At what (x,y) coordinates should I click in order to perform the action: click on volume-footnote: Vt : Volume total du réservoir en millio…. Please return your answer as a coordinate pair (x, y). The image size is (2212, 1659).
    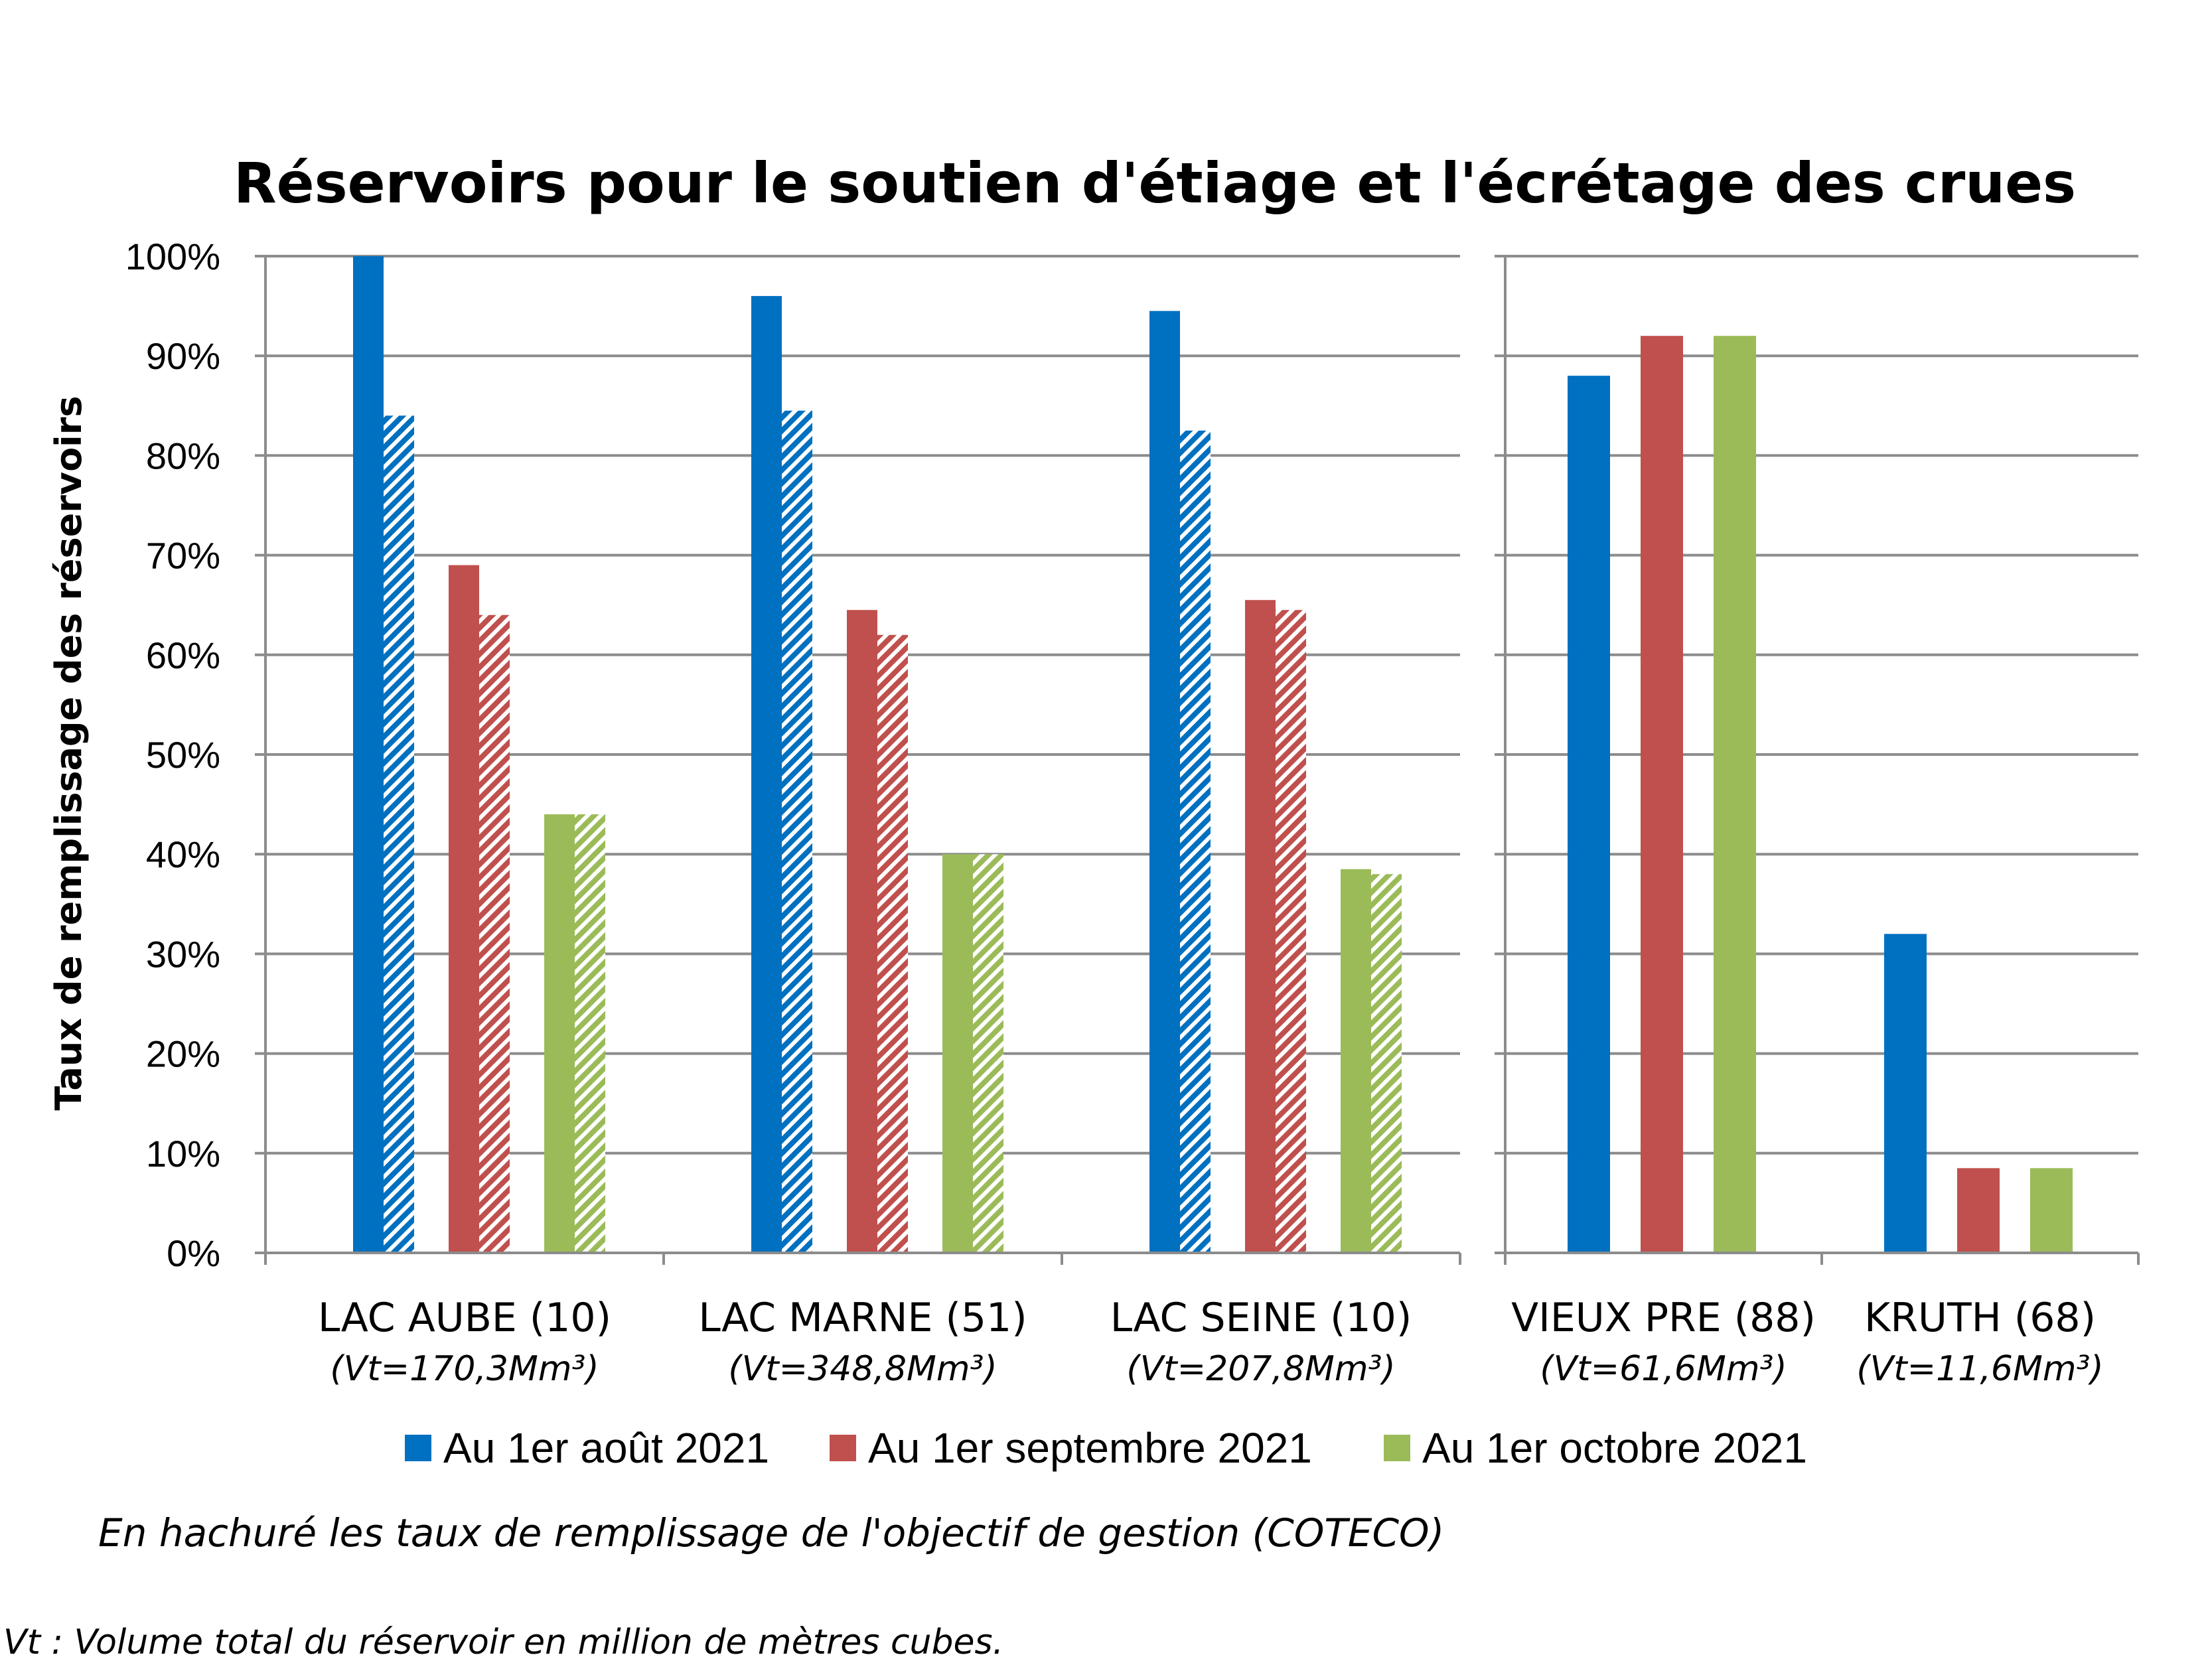
    Looking at the image, I should click on (503, 1641).